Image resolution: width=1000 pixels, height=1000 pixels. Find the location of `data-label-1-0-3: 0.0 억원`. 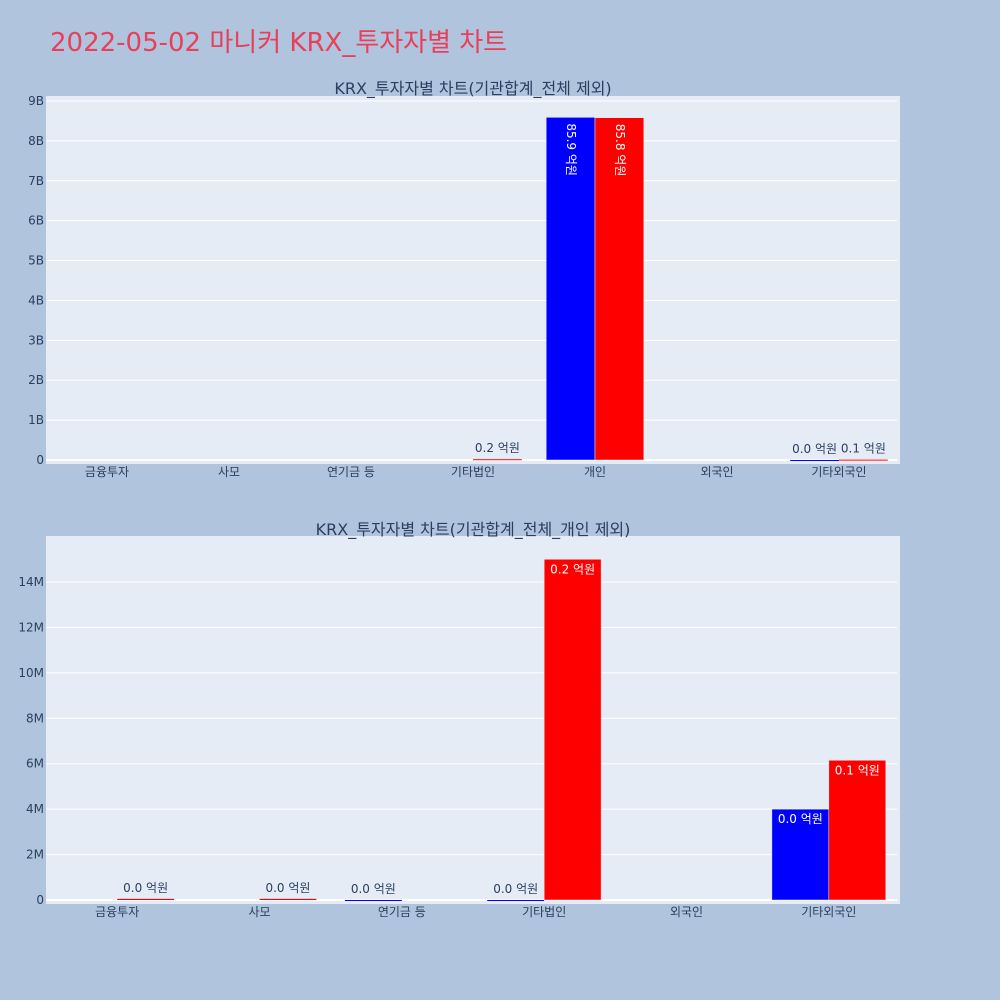

data-label-1-0-3: 0.0 억원 is located at coordinates (515, 889).